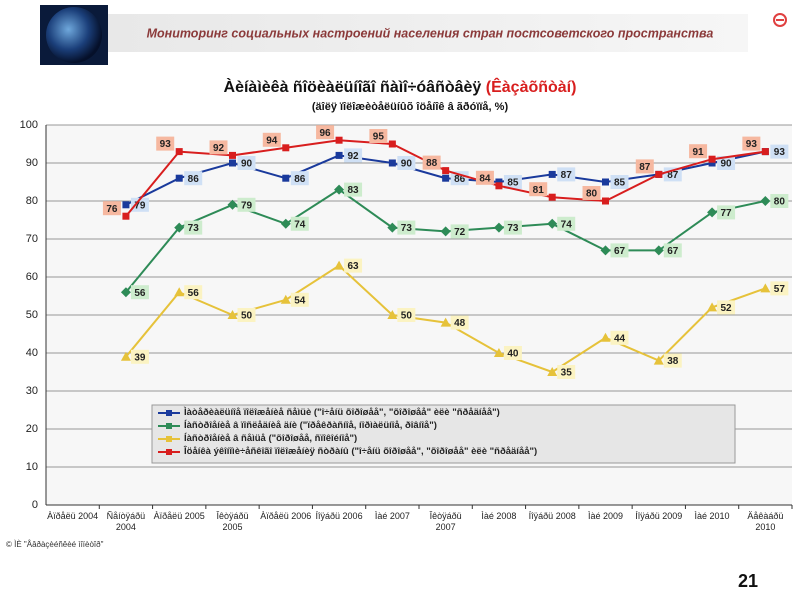 The height and width of the screenshot is (600, 800). Describe the element at coordinates (567, 373) in the screenshot. I see `data-label: 35` at that location.